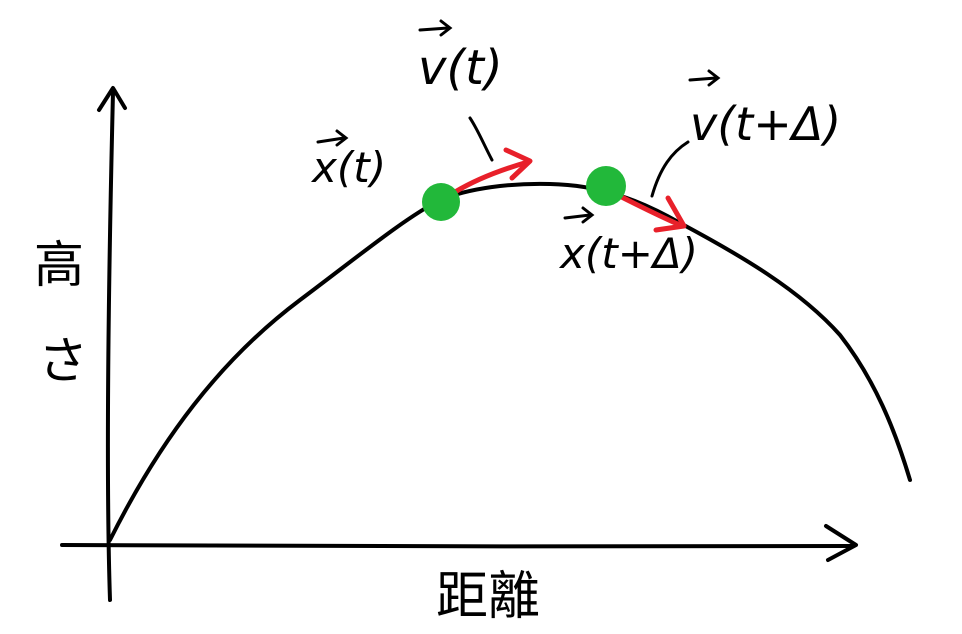  Describe the element at coordinates (110, 346) in the screenshot. I see `y-axis` at that location.